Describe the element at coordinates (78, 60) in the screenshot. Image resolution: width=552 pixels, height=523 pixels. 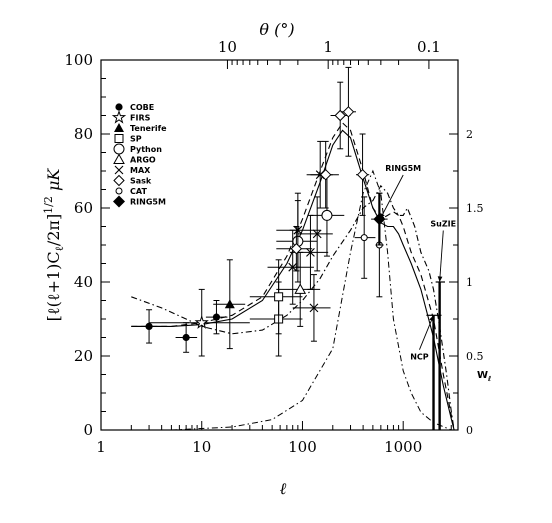
I see `y-tick-label: 100` at that location.